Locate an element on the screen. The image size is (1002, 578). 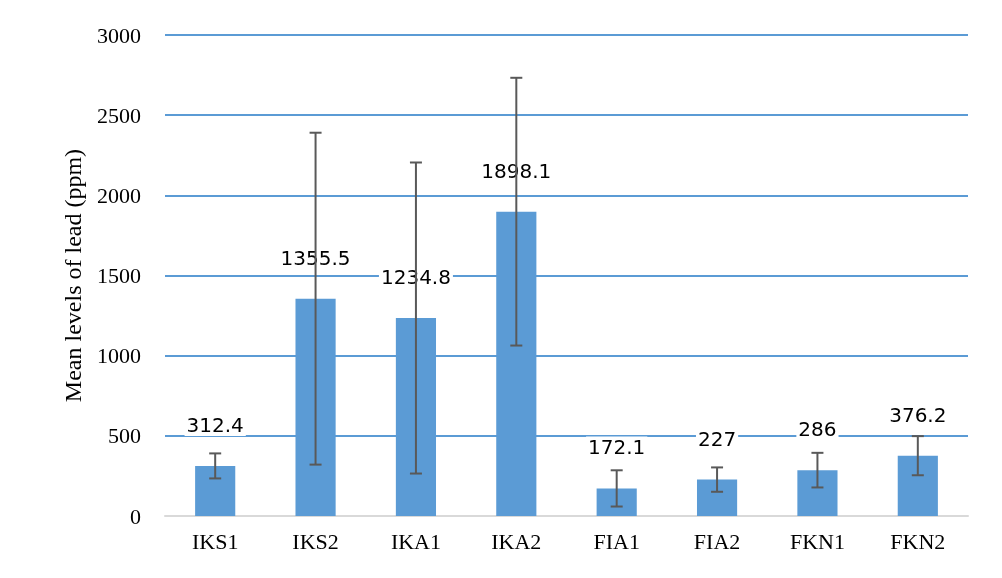
y-tick-label: 3000 is located at coordinates (119, 35).